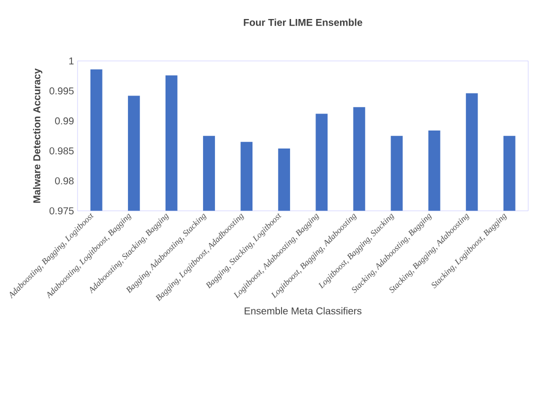 This screenshot has height=407, width=558. Describe the element at coordinates (71, 61) in the screenshot. I see `y-tick-label: 1` at that location.